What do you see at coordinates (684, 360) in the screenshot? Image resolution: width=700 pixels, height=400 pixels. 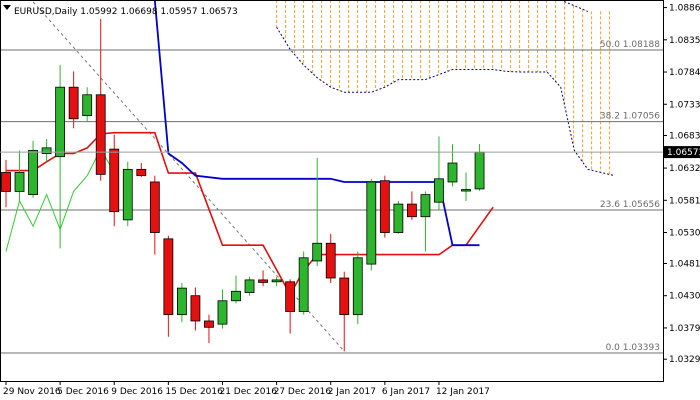 I see `y-tick-label: 1.03295` at bounding box center [684, 360].